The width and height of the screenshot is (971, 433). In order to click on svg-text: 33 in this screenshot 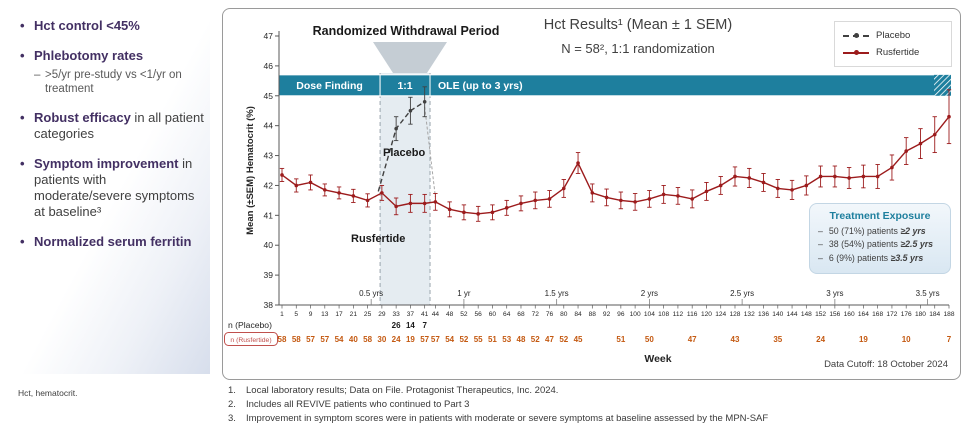, I will do `click(396, 314)`.